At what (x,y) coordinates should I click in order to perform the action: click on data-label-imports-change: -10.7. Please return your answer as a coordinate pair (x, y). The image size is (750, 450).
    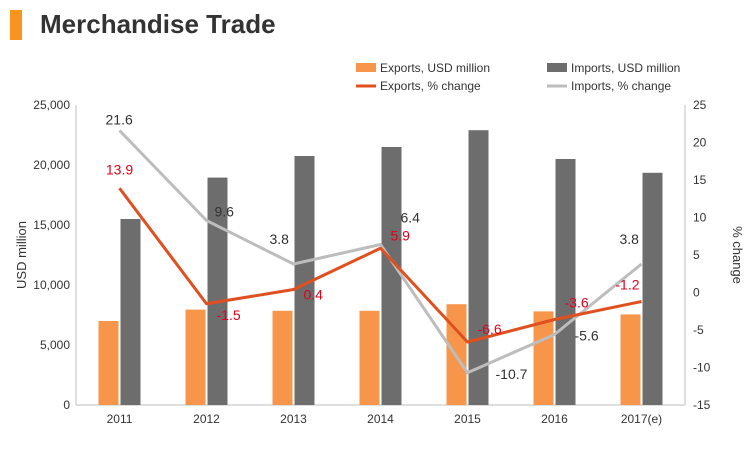
    Looking at the image, I should click on (512, 374).